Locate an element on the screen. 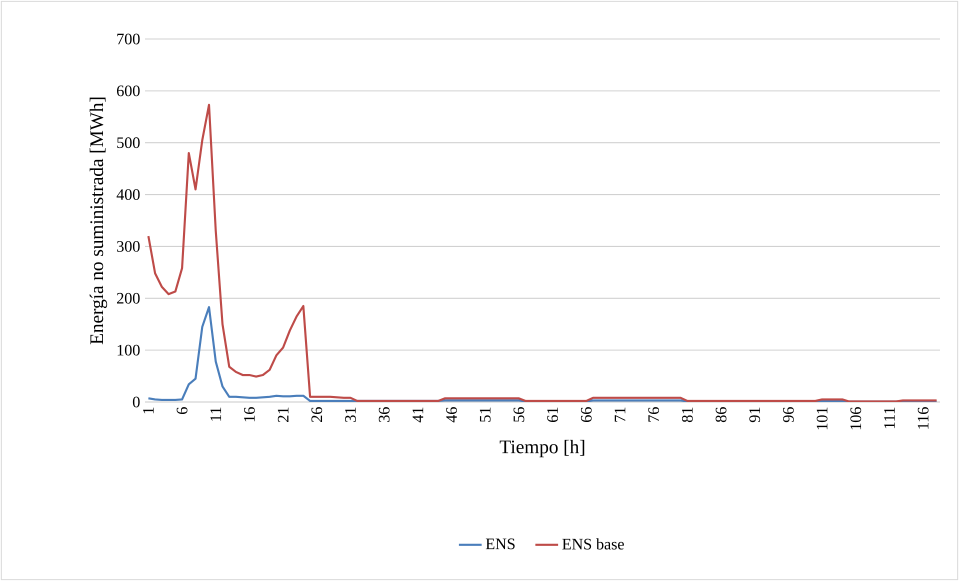 The image size is (959, 581). y-tick-label: 500 is located at coordinates (128, 142).